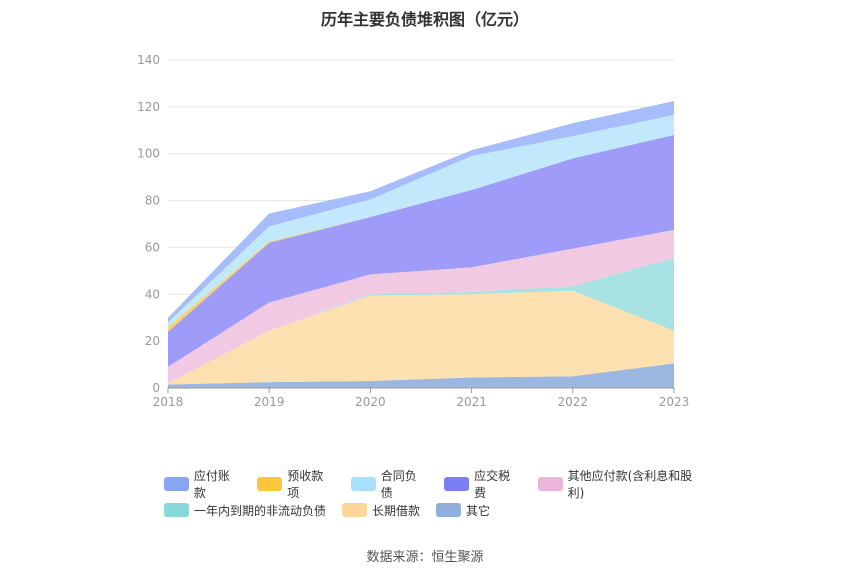 This screenshot has height=575, width=850. Describe the element at coordinates (211, 484) in the screenshot. I see `legend-label: 应付账款` at that location.